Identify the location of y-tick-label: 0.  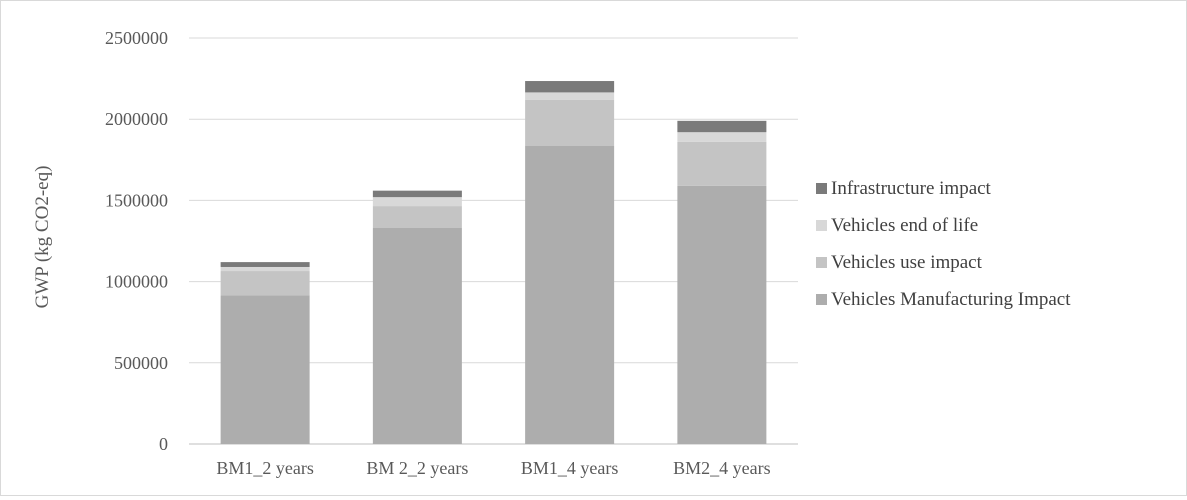
(163, 444).